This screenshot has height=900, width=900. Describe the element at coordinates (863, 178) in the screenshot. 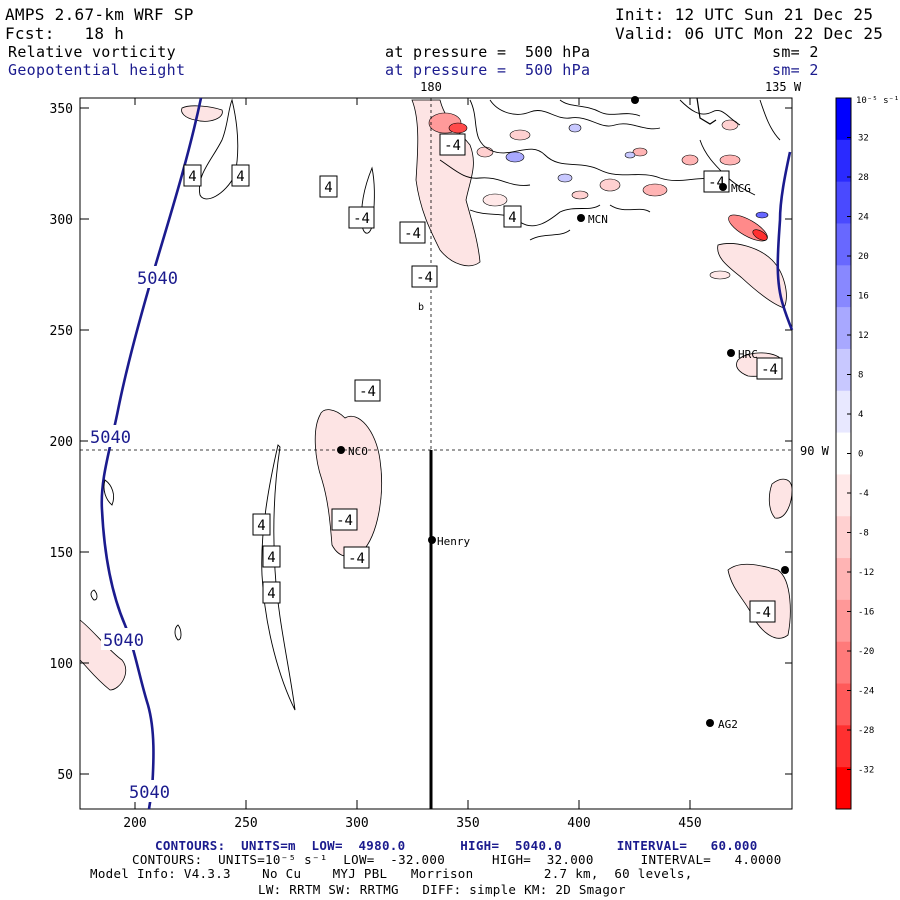

I see `colorbar-tick-label: 28` at that location.